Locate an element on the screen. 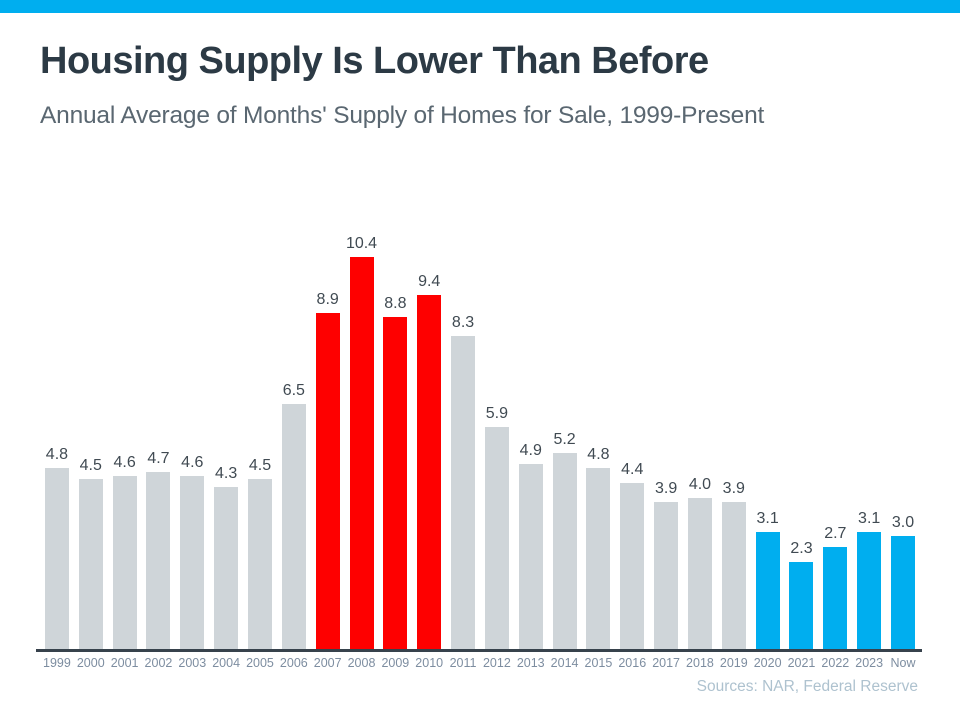  bar-column: 4.6 2003 is located at coordinates (192, 444).